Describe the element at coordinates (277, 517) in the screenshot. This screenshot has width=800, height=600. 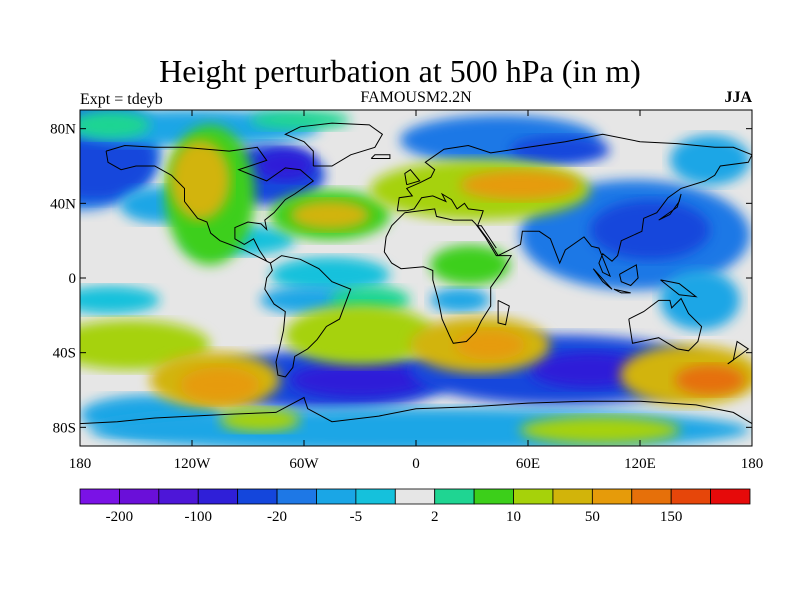
I see `colorbar-label: -20` at that location.